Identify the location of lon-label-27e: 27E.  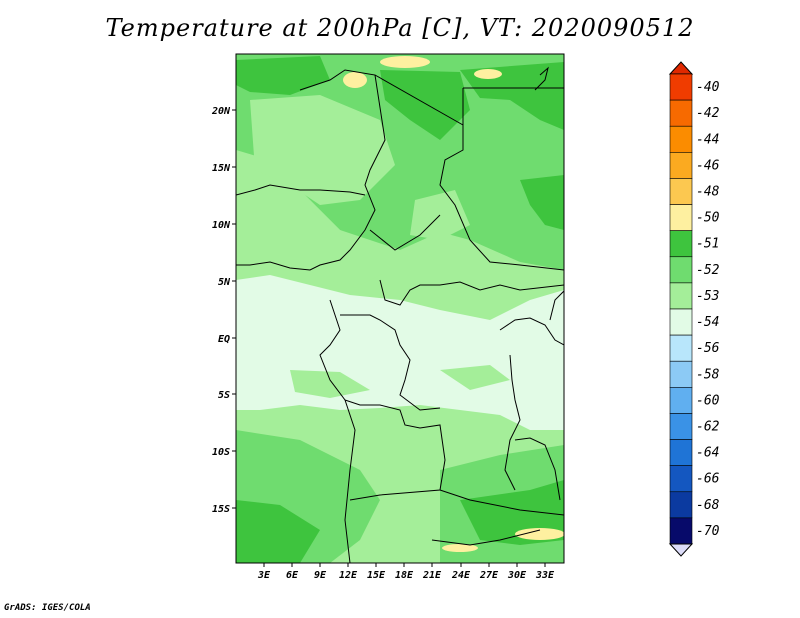
(489, 575).